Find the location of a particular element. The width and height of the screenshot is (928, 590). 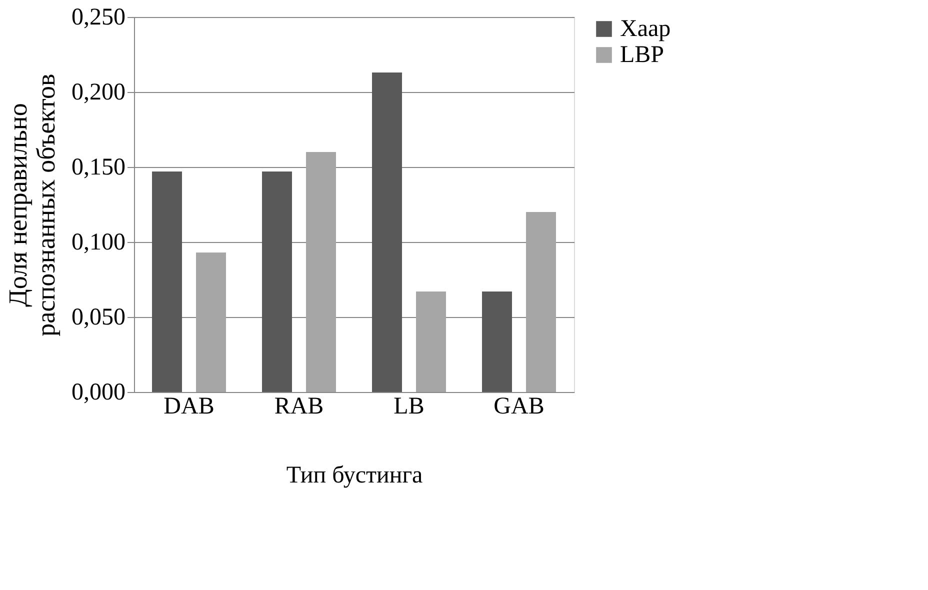

y-tick-label: 0,150 is located at coordinates (99, 167).